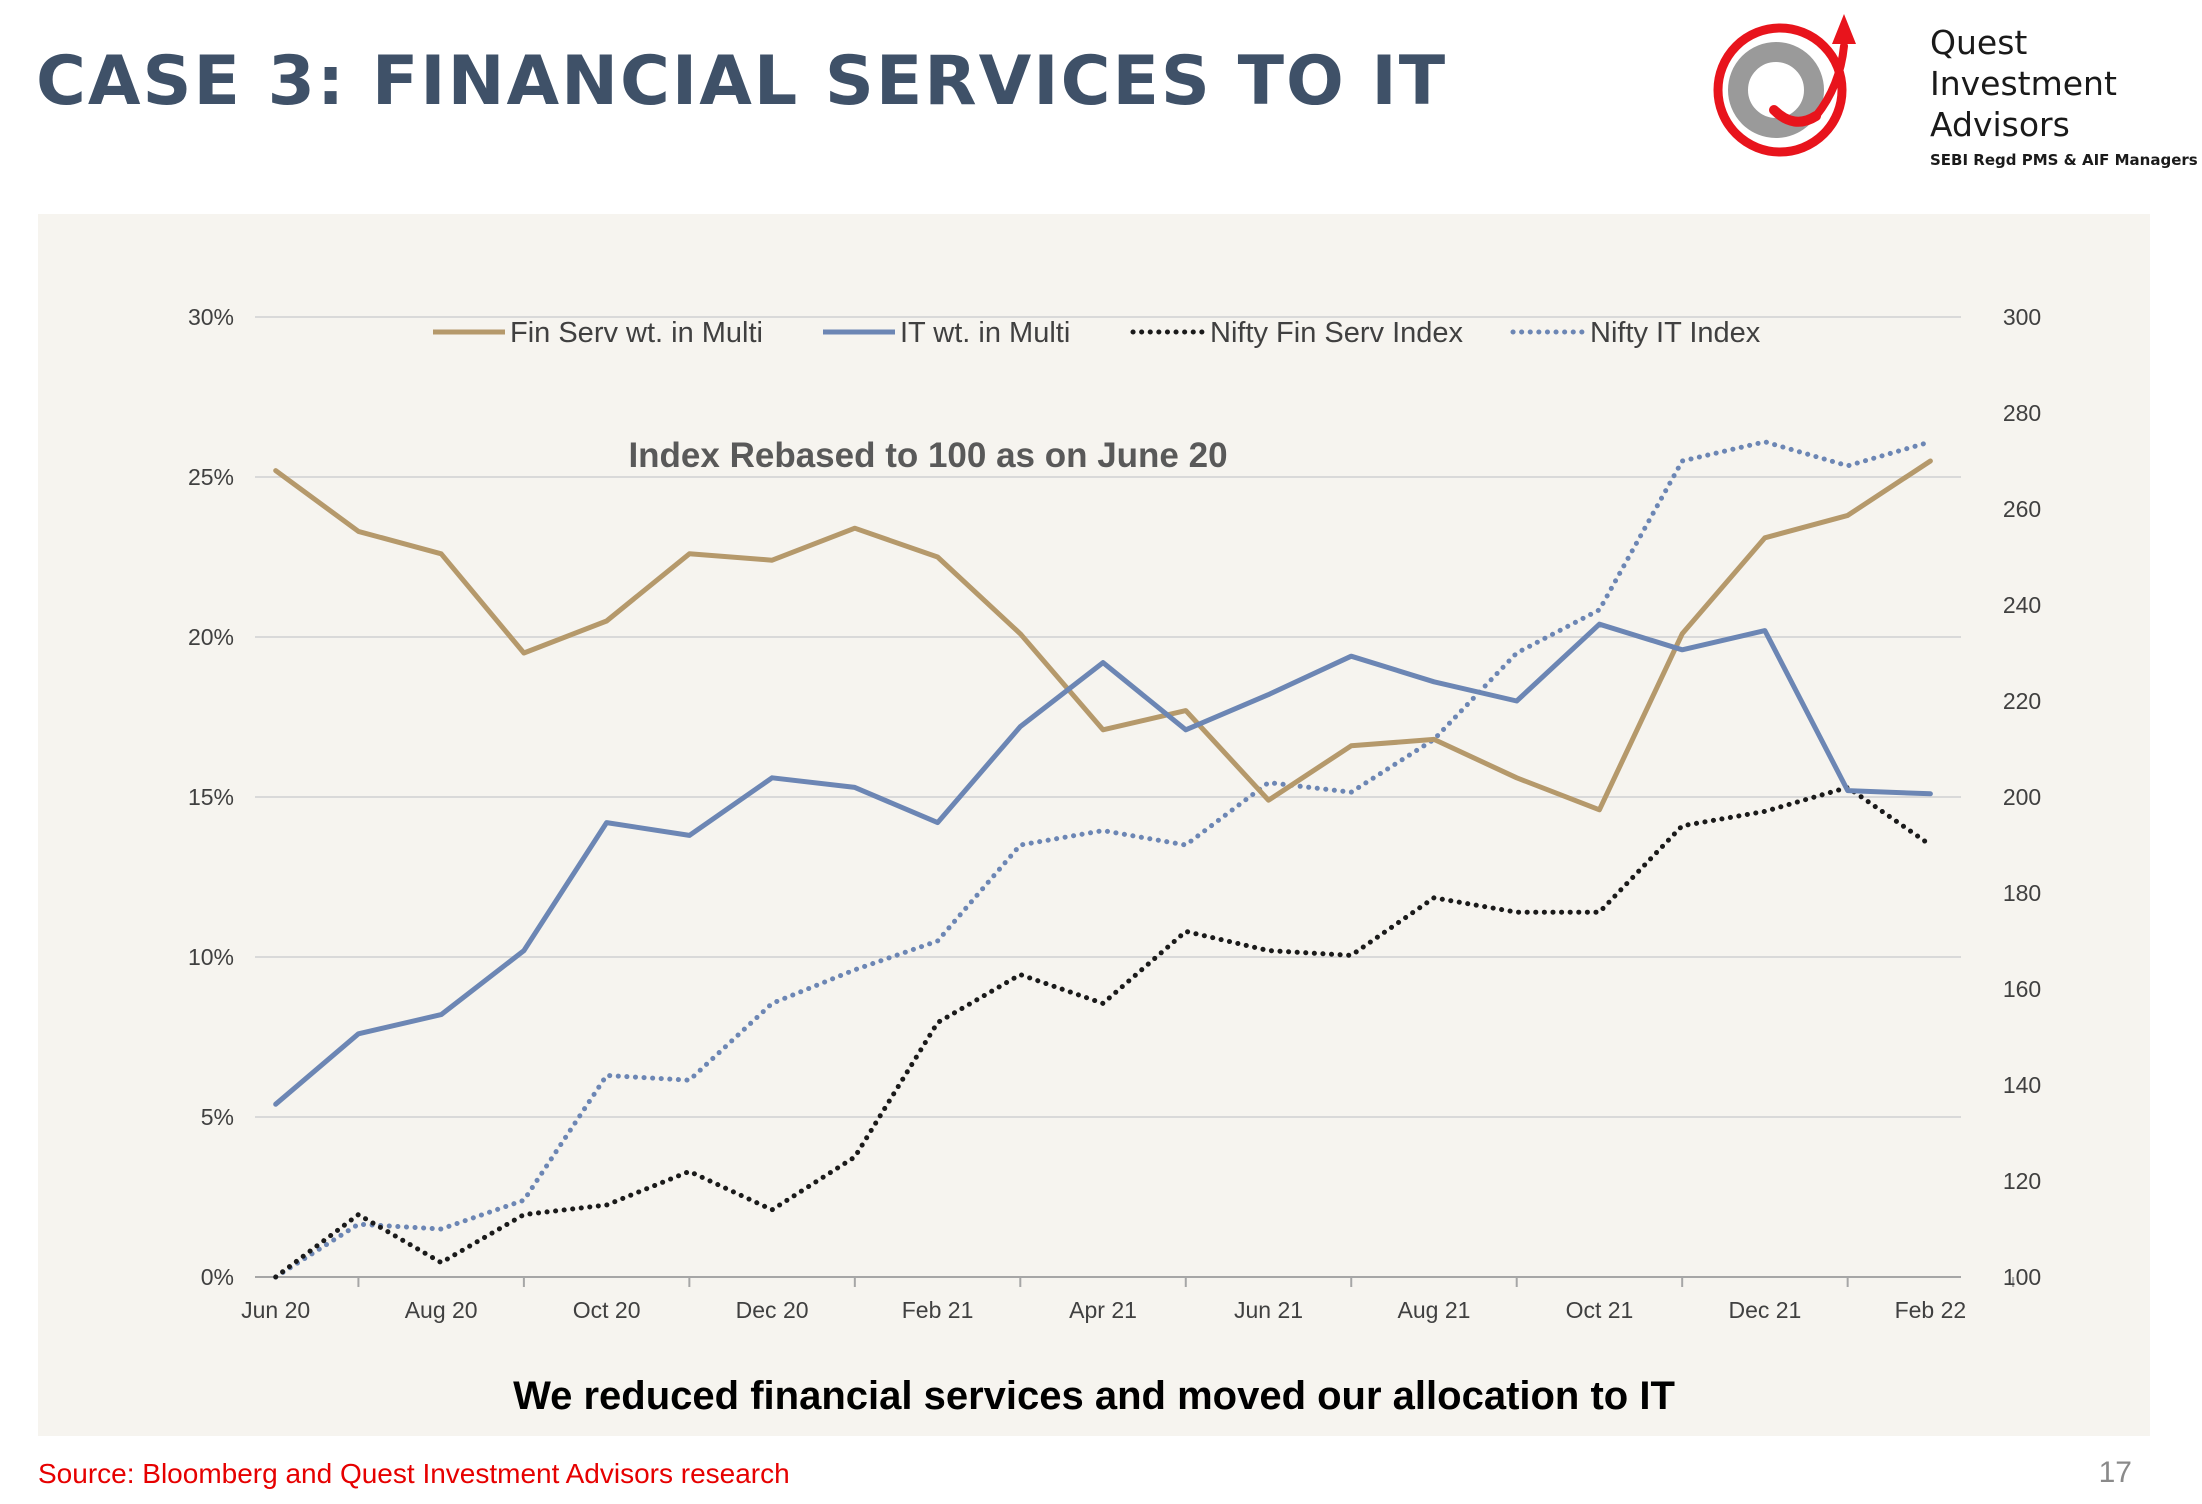 This screenshot has width=2202, height=1504. What do you see at coordinates (1931, 1310) in the screenshot?
I see `x-tick-label: Feb 22` at bounding box center [1931, 1310].